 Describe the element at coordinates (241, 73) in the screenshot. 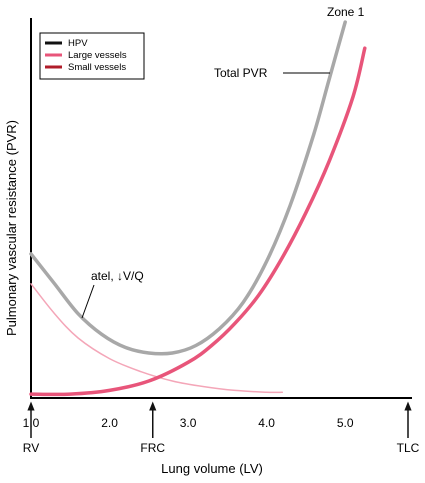

I see `annotation-total-pvr: Total PVR` at that location.